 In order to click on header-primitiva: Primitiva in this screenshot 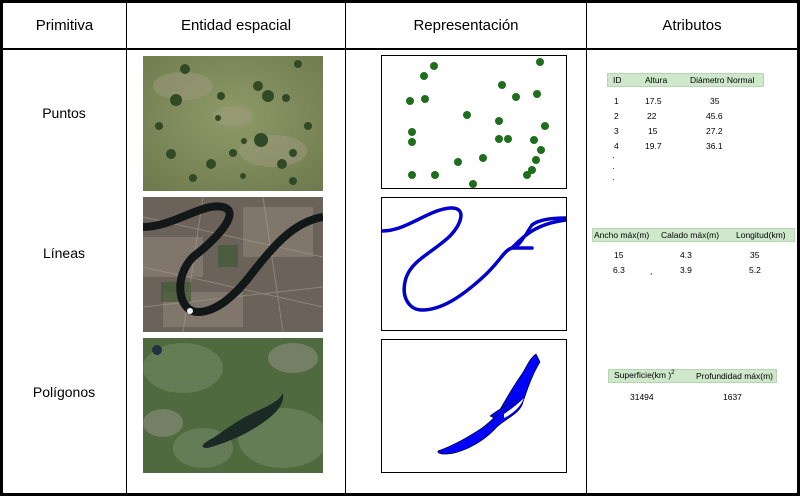, I will do `click(64, 25)`.